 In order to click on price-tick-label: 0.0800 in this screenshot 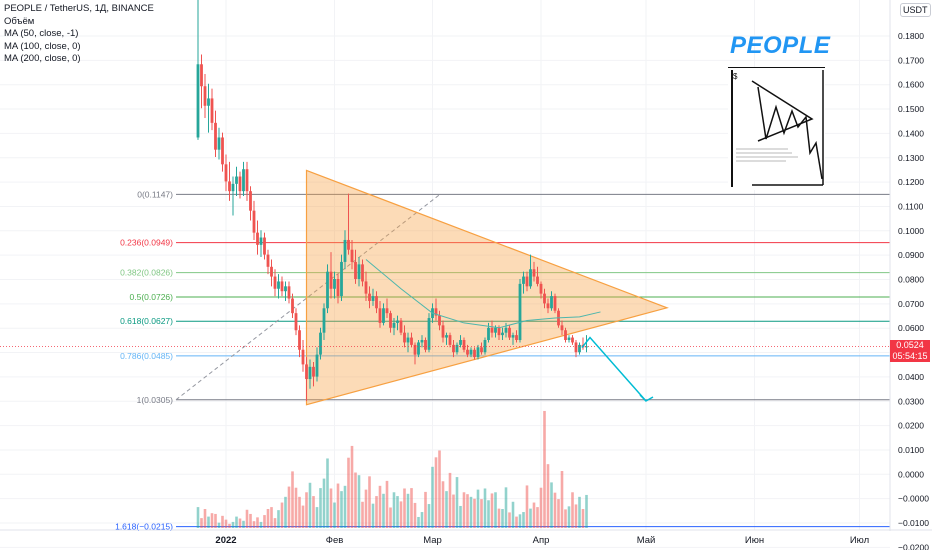, I will do `click(911, 280)`.